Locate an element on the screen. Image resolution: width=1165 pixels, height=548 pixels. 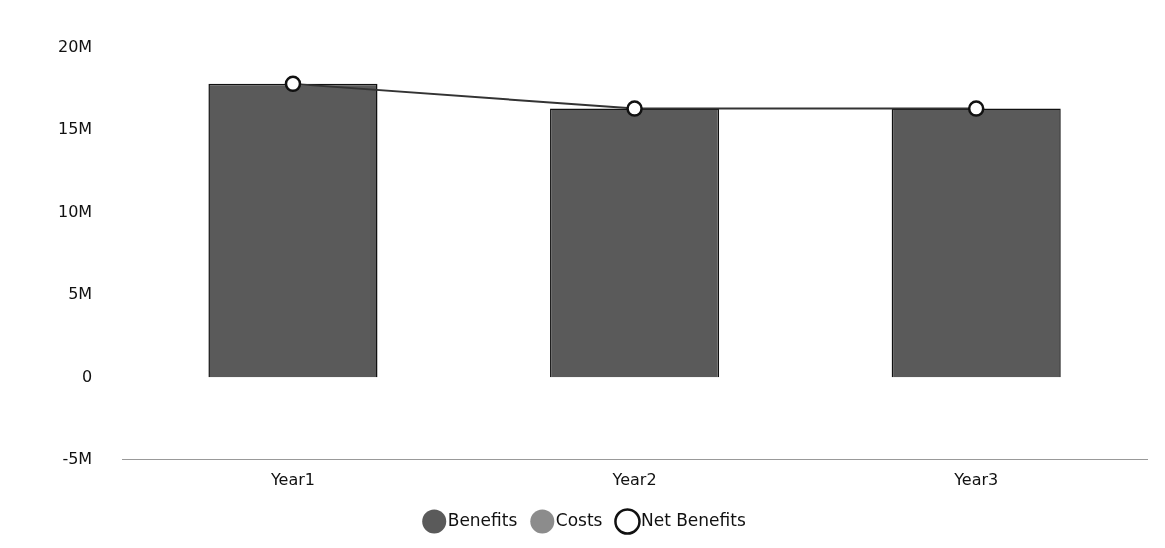
y-tick-label: 5M is located at coordinates (80, 294).